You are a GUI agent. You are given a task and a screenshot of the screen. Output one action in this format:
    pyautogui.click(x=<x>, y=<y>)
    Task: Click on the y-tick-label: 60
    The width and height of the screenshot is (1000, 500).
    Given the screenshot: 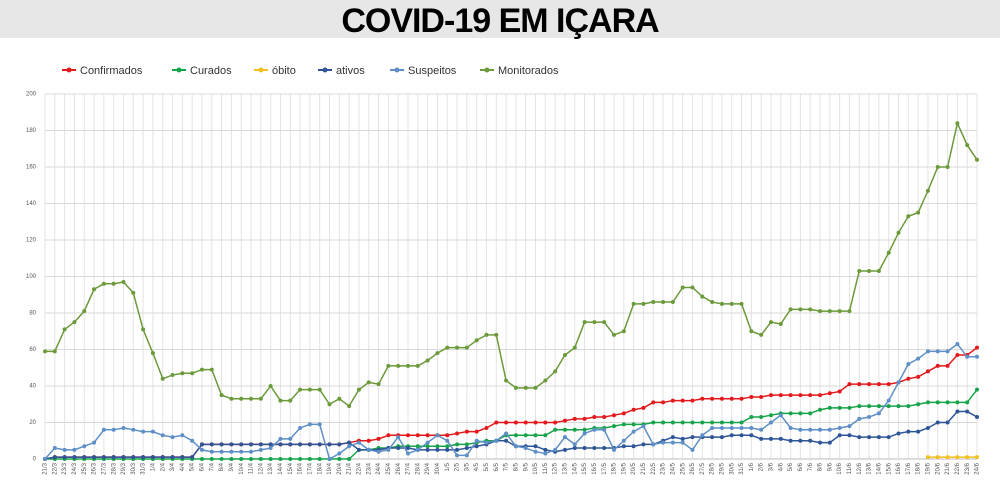 What is the action you would take?
    pyautogui.click(x=32, y=350)
    